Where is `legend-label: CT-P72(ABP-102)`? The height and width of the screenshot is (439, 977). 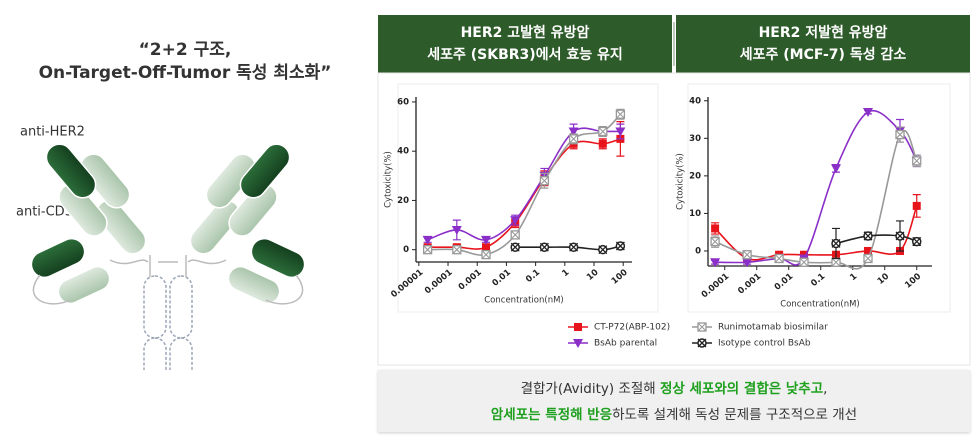
legend-label: CT-P72(ABP-102) is located at coordinates (632, 328).